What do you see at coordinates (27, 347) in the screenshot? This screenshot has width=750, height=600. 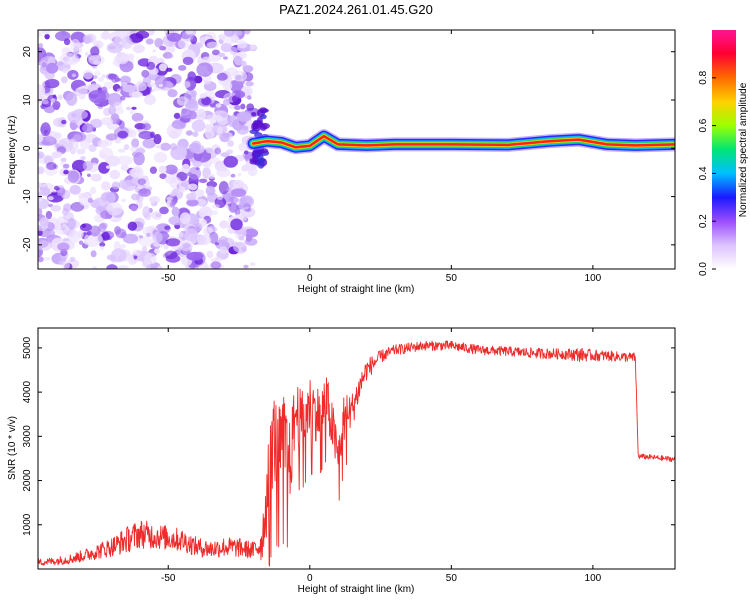 I see `snr-y-tick-label: 5000` at bounding box center [27, 347].